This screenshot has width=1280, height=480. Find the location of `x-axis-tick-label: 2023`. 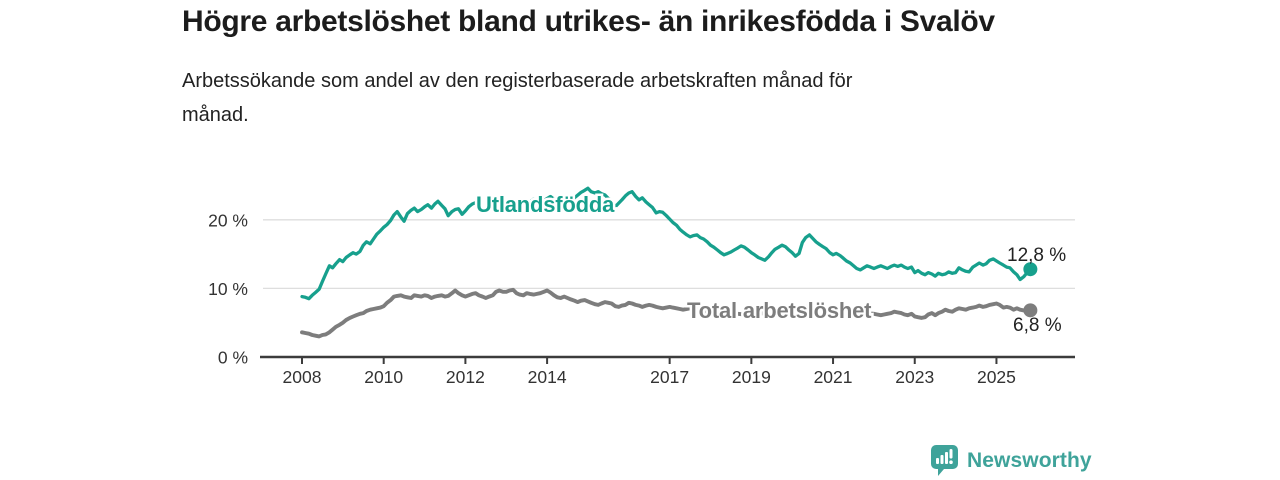

x-axis-tick-label: 2023 is located at coordinates (914, 377).